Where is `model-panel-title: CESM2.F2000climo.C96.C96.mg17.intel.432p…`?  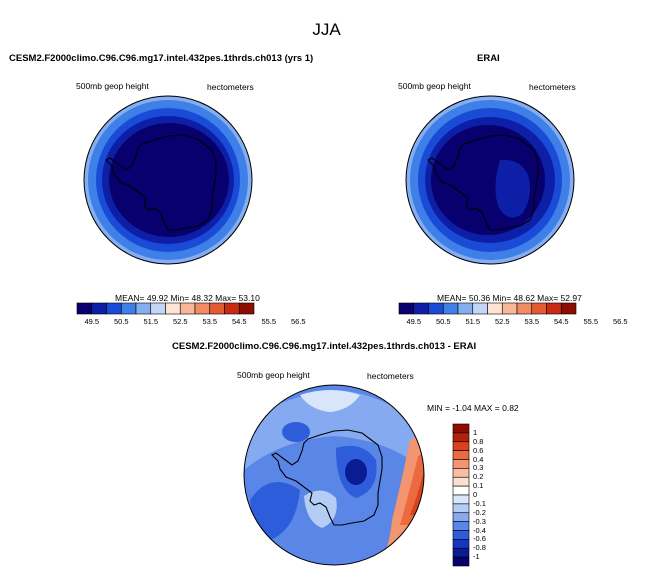
model-panel-title: CESM2.F2000climo.C96.C96.mg17.intel.432p… is located at coordinates (161, 58).